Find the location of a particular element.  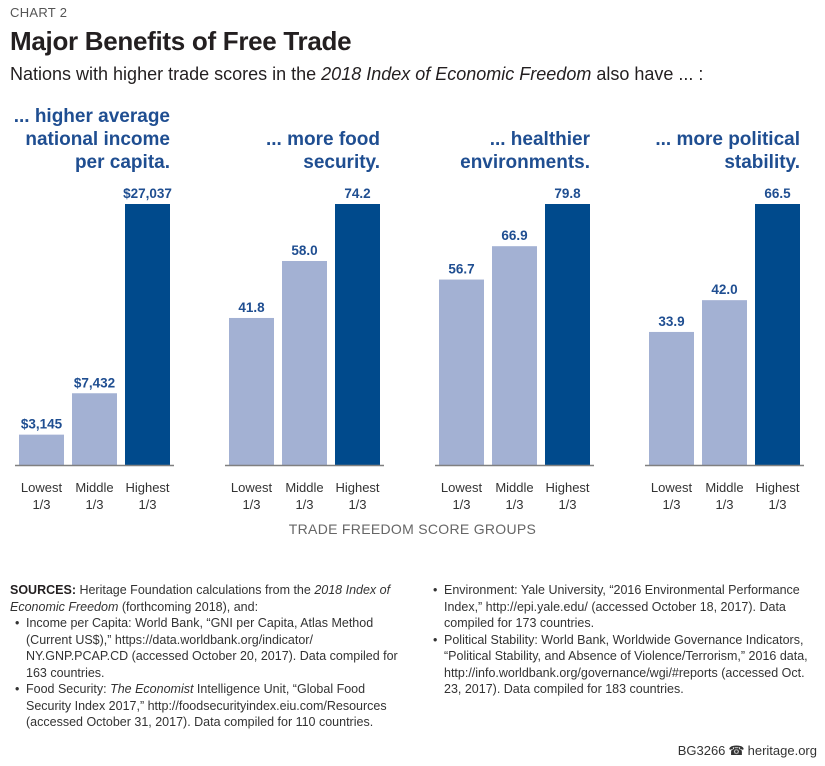

chart-2-title-line: security. is located at coordinates (341, 162).